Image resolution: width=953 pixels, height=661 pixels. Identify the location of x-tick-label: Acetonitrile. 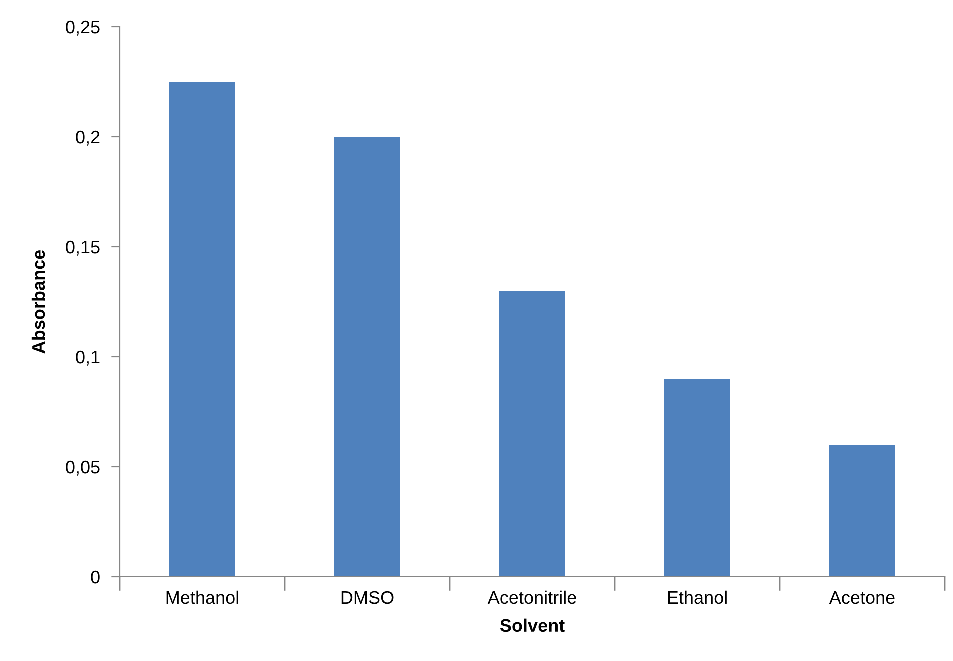
(532, 597).